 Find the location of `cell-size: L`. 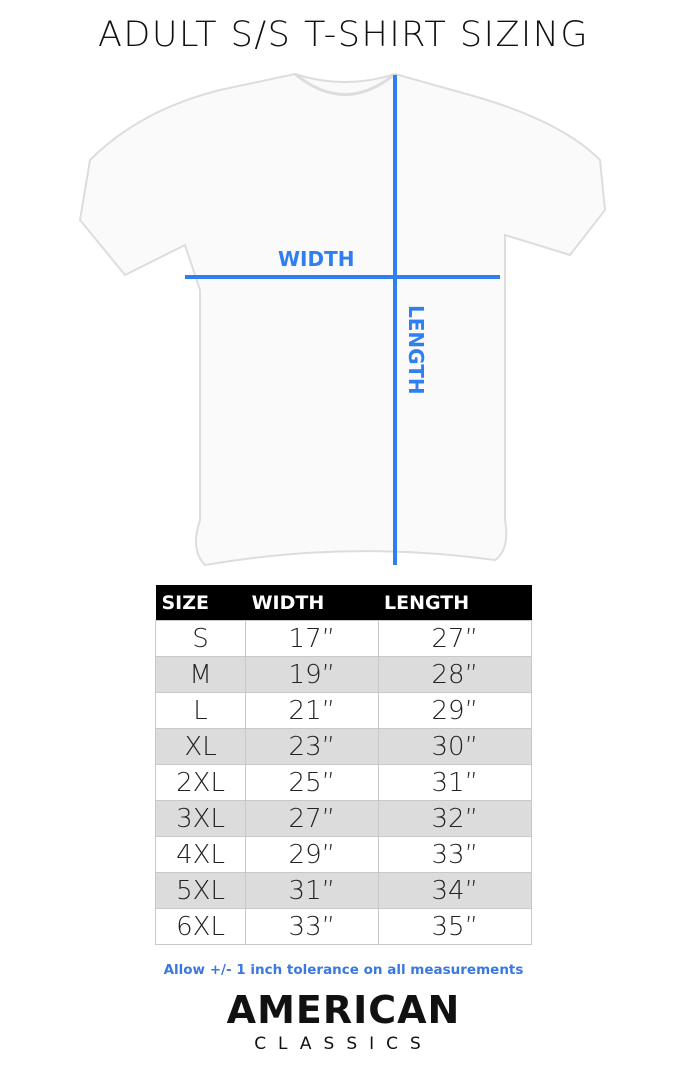

cell-size: L is located at coordinates (200, 710).